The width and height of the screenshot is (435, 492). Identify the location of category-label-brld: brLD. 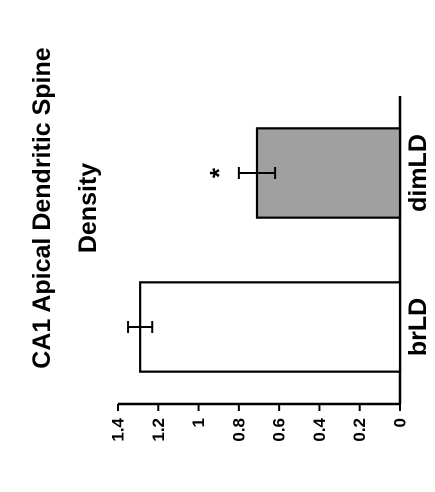
(418, 327).